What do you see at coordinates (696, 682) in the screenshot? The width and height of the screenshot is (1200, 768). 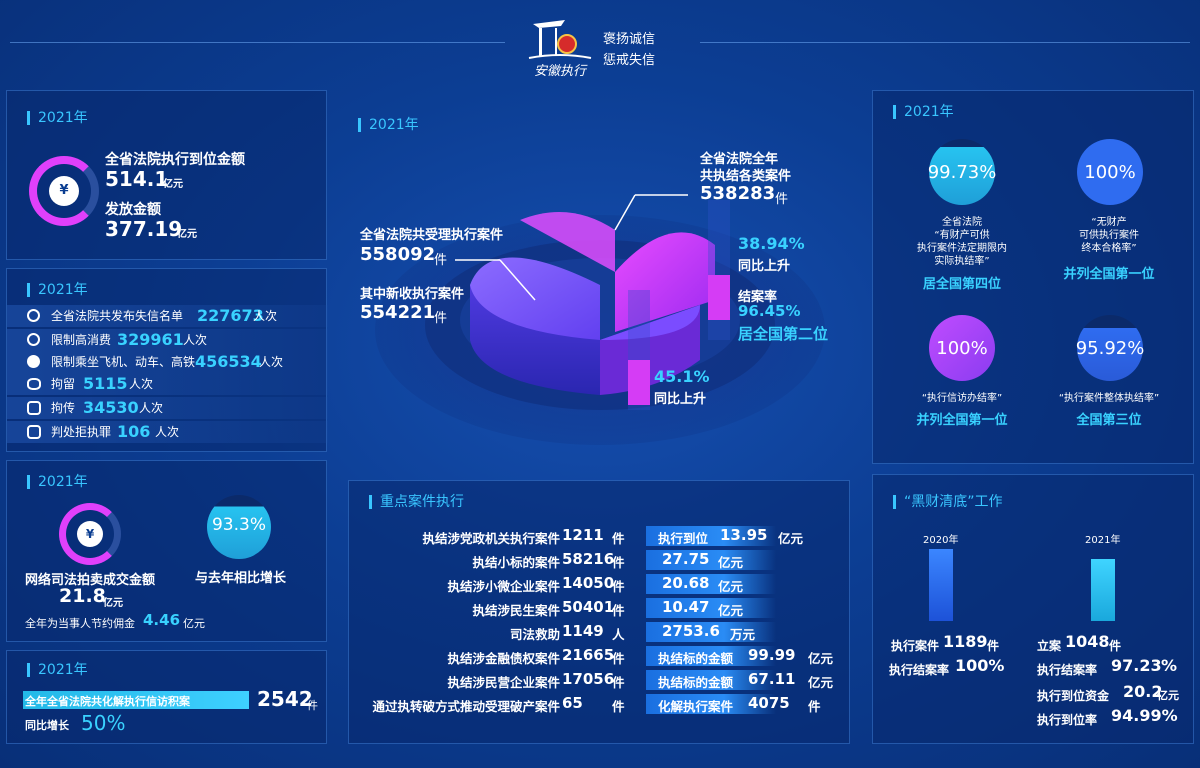 I see `row-right-label: 执结标的金额` at bounding box center [696, 682].